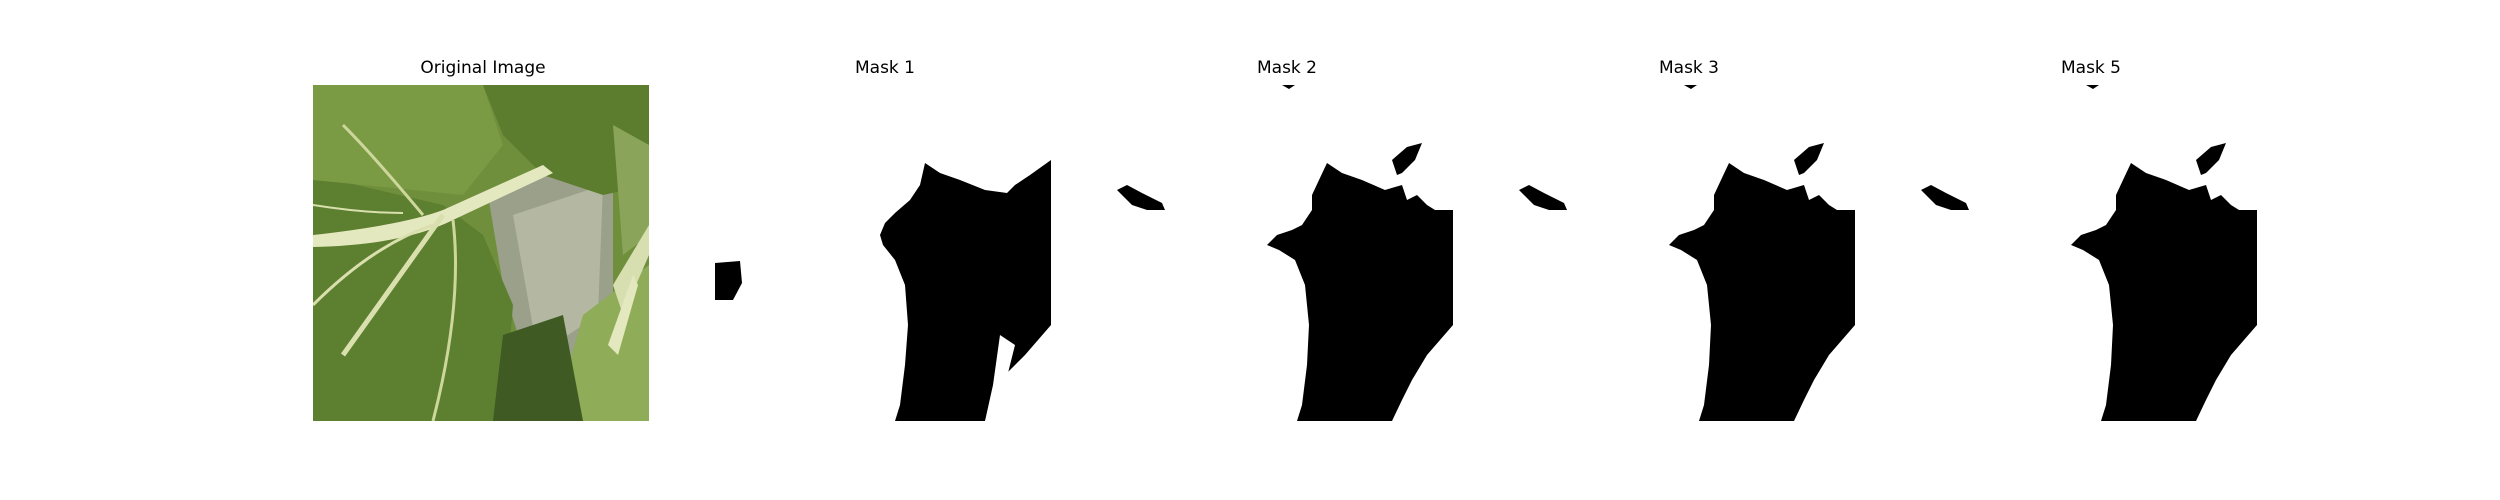  What do you see at coordinates (2091, 68) in the screenshot?
I see `panel-title: Mask 5` at bounding box center [2091, 68].